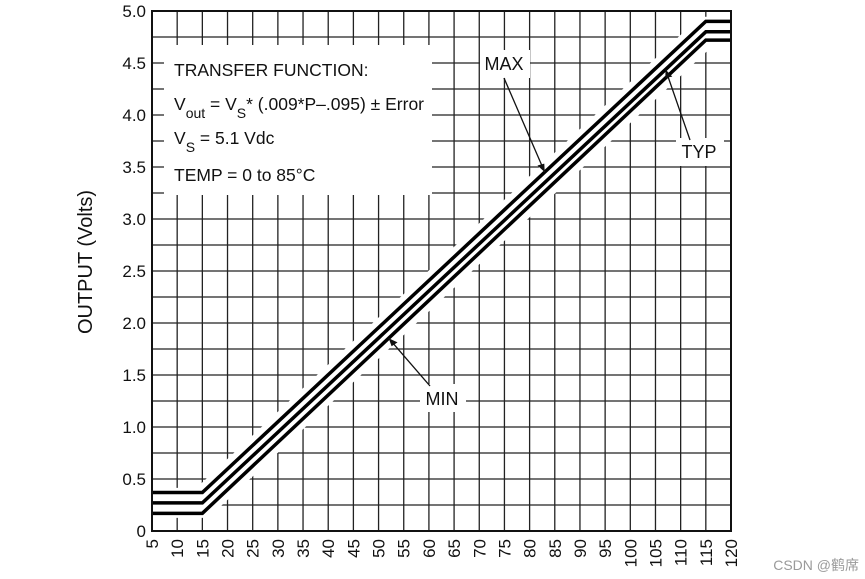 The height and width of the screenshot is (579, 865). What do you see at coordinates (580, 548) in the screenshot?
I see `x-tick-label: 90` at bounding box center [580, 548].